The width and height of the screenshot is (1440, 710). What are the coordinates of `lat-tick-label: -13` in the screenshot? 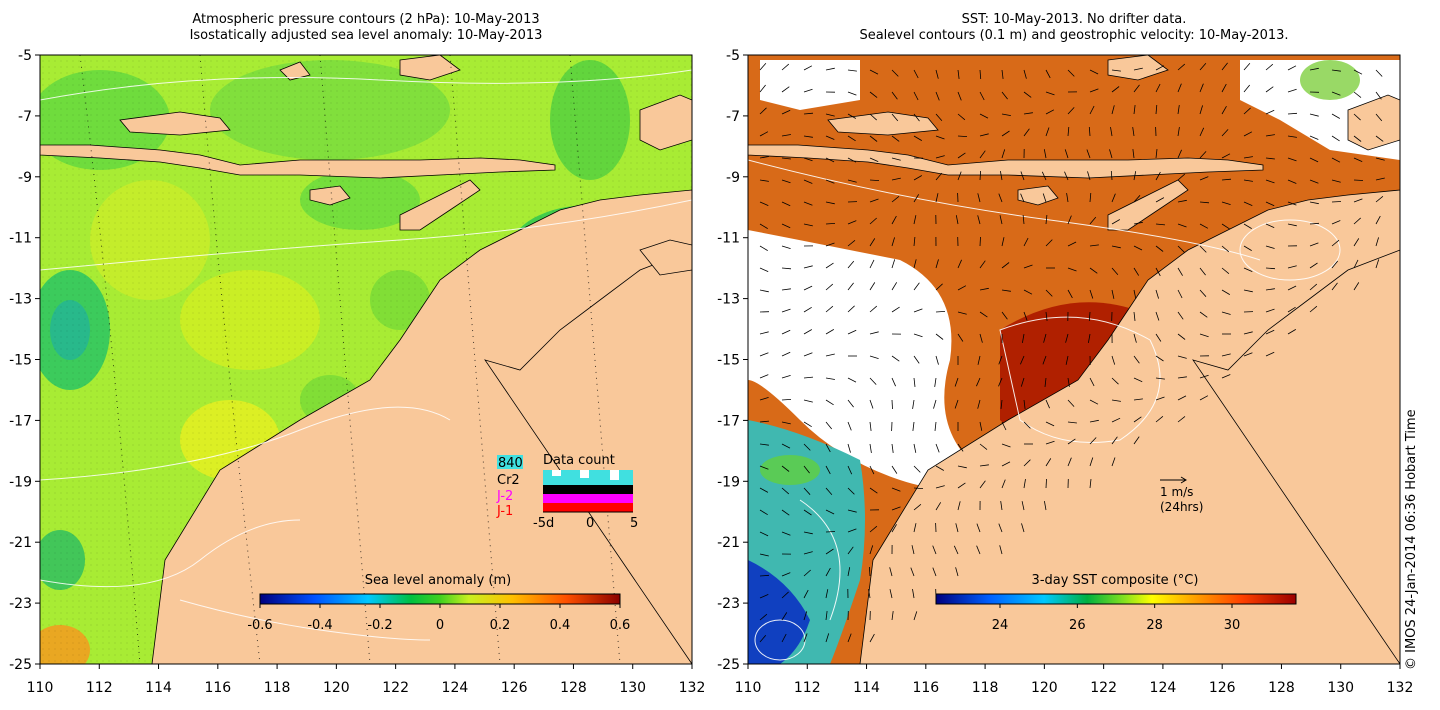 It's located at (728, 300).